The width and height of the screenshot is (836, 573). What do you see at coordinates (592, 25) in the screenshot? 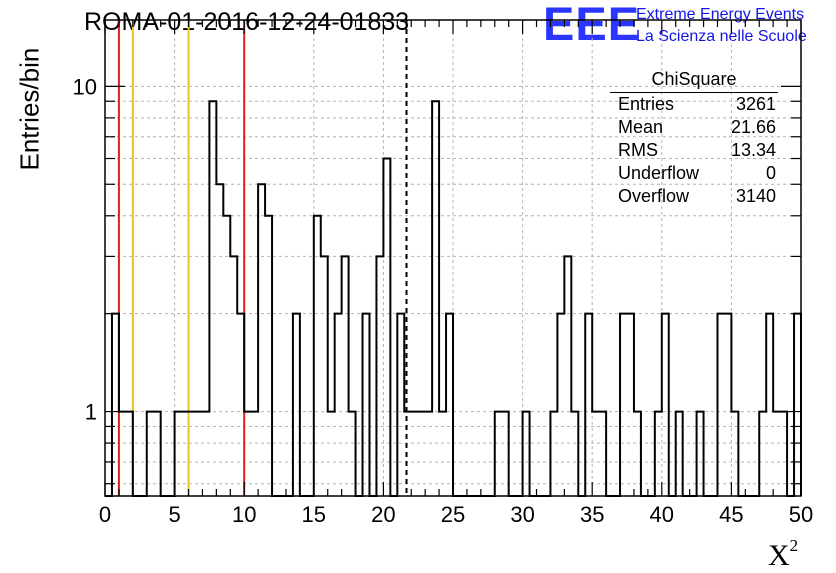
I see `eee-logo: EEE` at bounding box center [592, 25].